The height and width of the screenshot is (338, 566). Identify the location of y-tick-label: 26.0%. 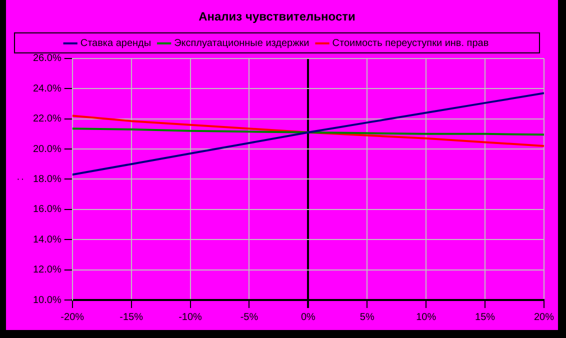
(47, 58).